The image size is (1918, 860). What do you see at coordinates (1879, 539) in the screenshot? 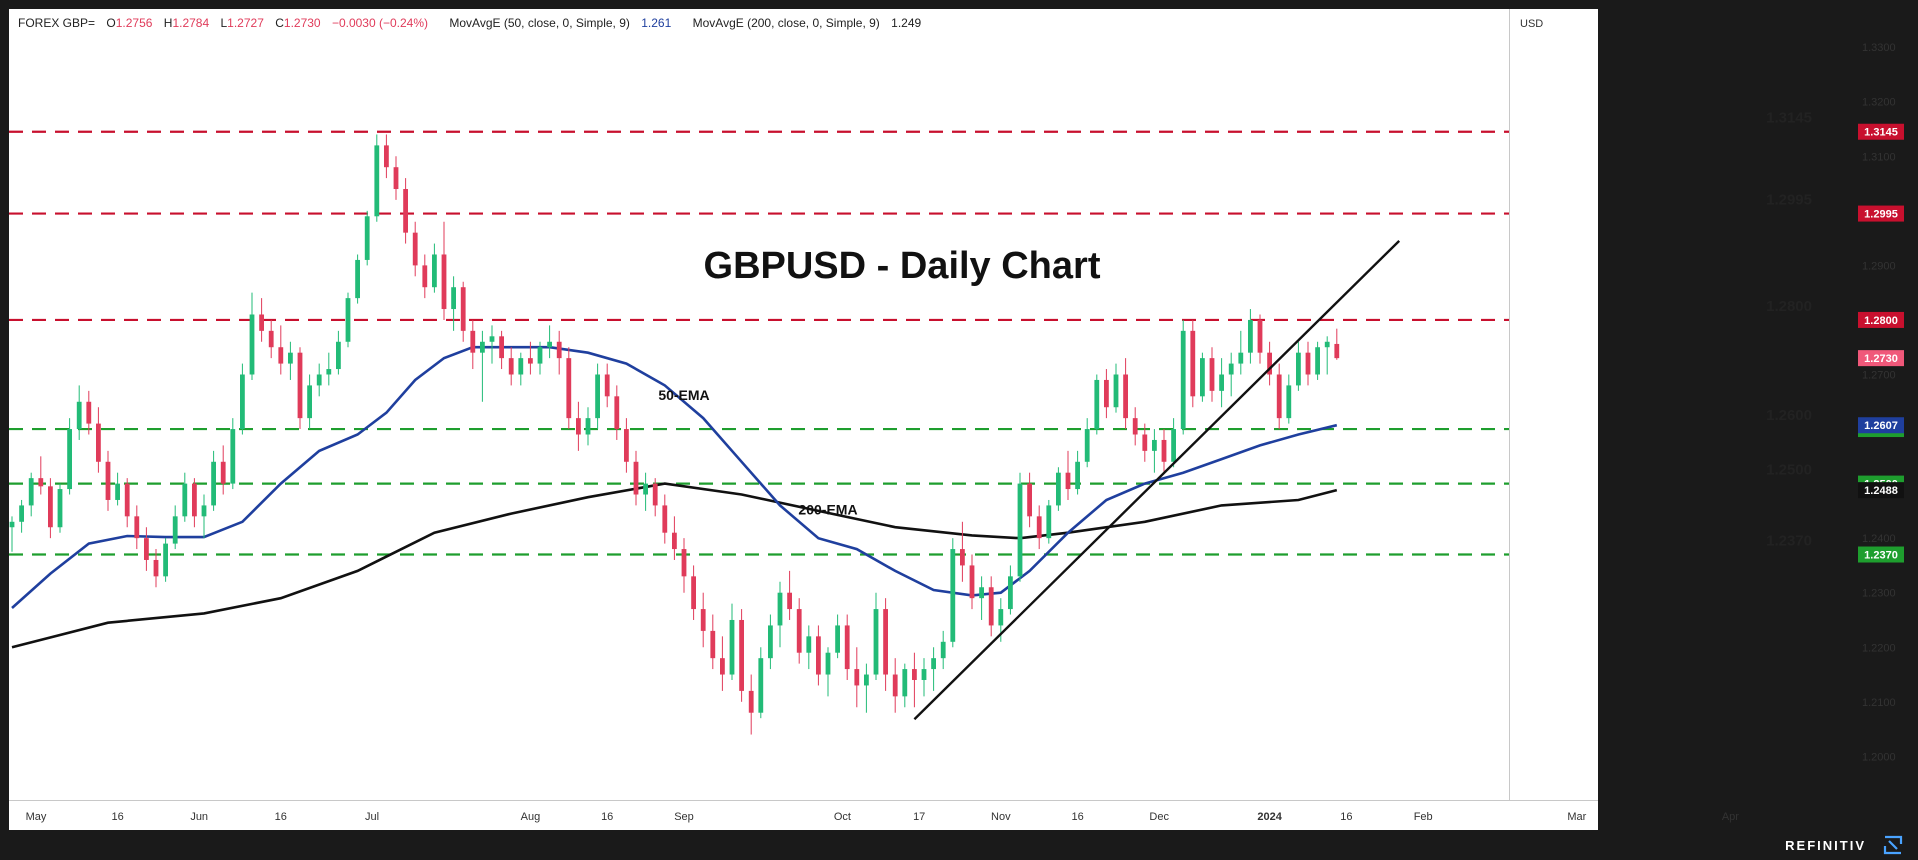
I see `y-tick-label: 1.2400` at bounding box center [1879, 539].